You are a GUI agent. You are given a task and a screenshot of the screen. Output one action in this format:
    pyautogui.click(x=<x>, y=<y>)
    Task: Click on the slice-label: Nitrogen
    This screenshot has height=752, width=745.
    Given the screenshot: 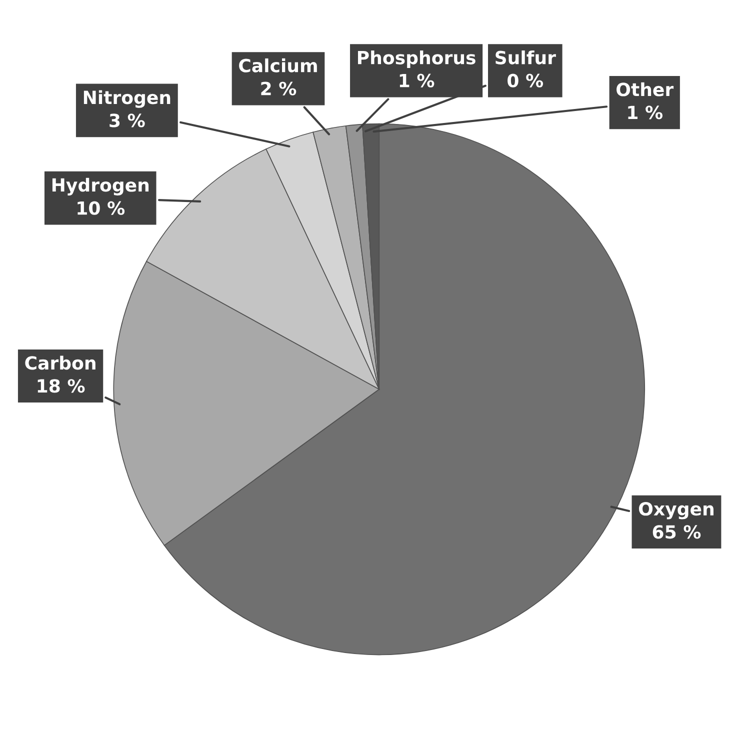 What is the action you would take?
    pyautogui.click(x=127, y=99)
    